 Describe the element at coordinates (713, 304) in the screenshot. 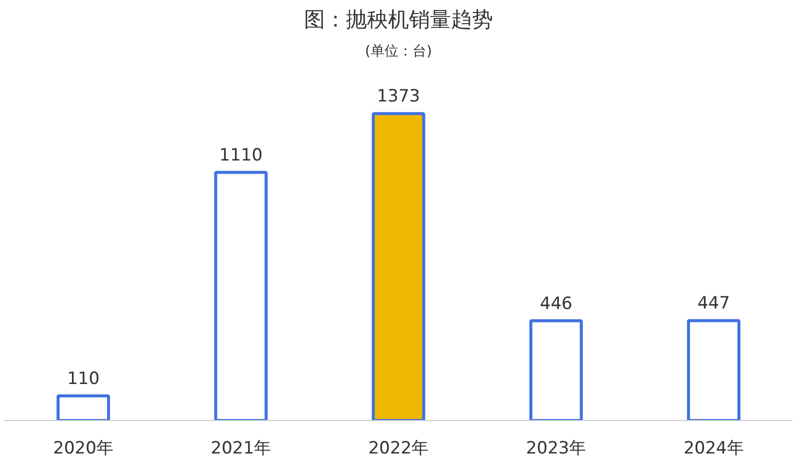

I see `data-label: 447` at that location.